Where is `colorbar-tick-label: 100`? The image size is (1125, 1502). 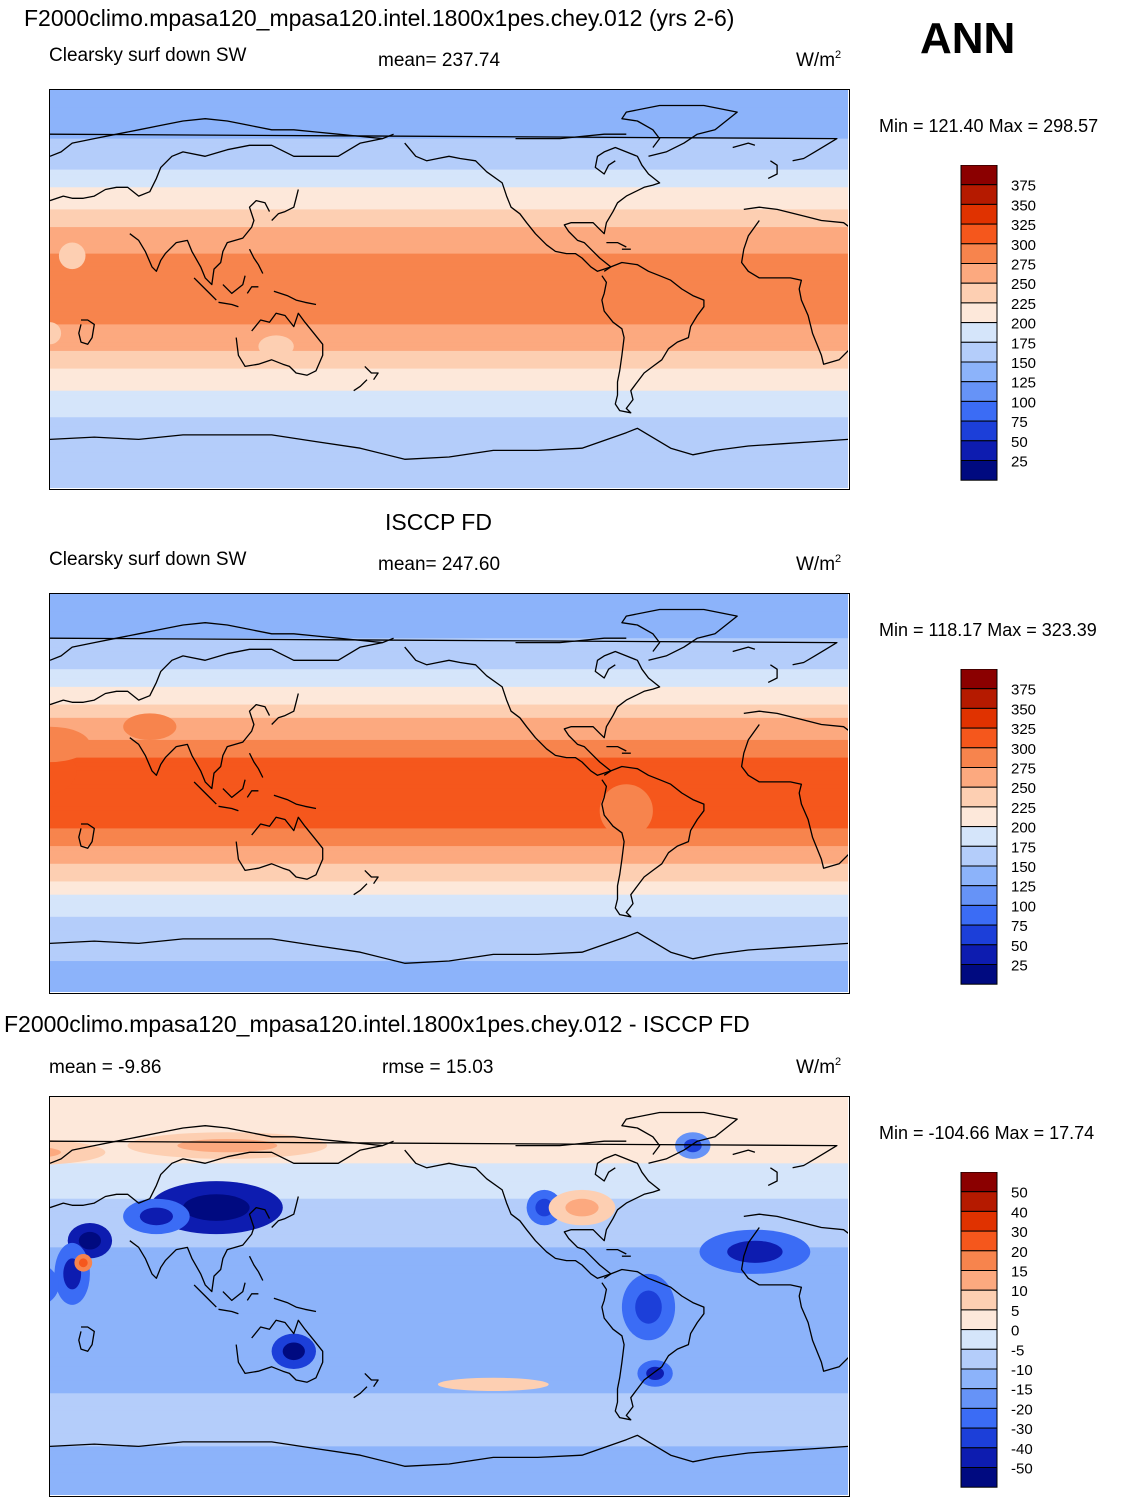 colorbar-tick-label: 100 is located at coordinates (1023, 402).